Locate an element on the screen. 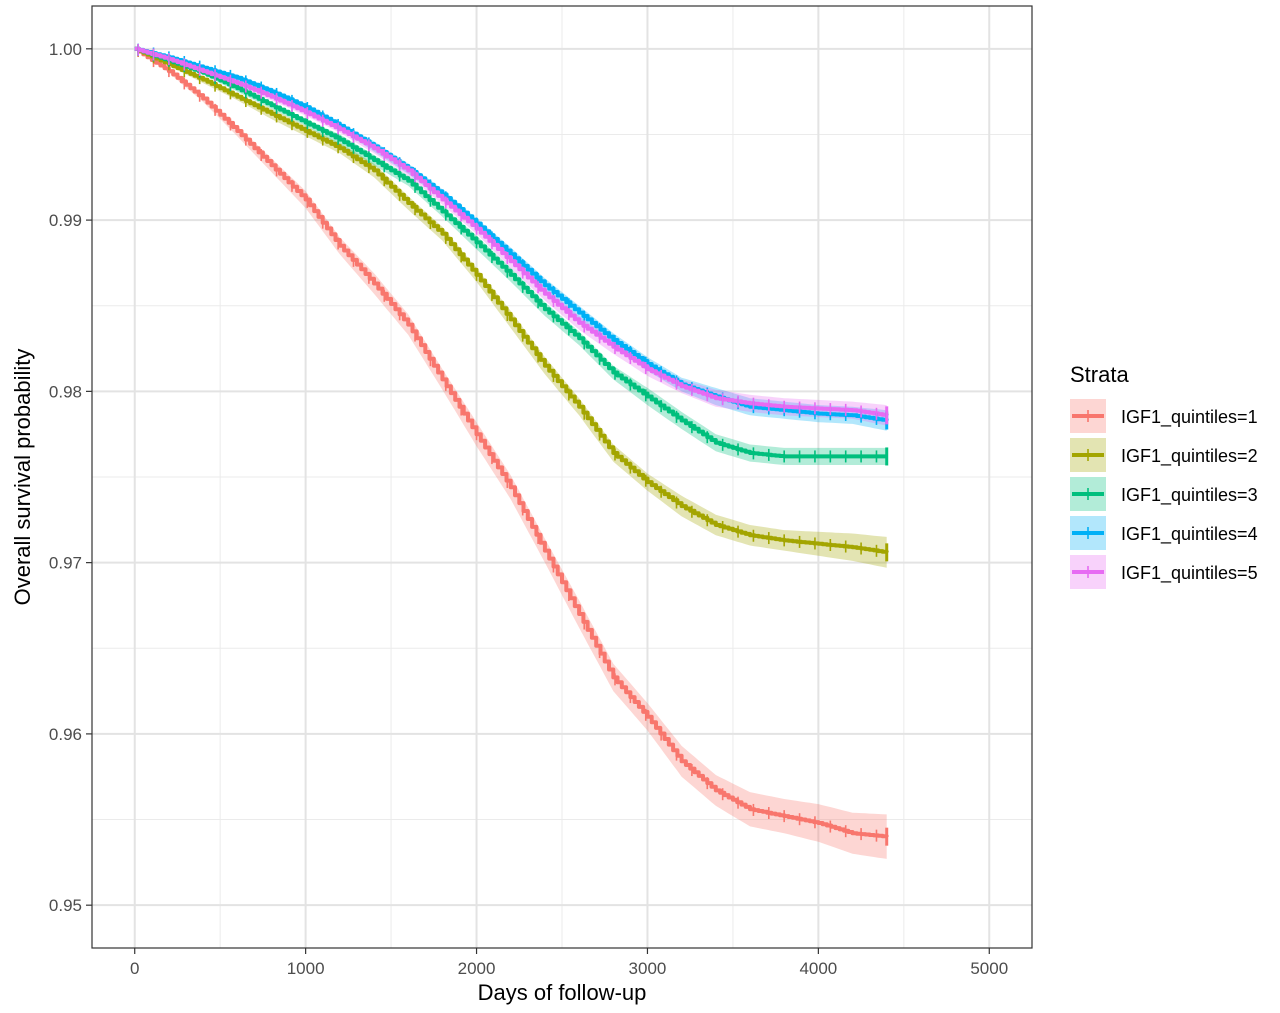  x-tick-label: 5000 is located at coordinates (989, 968).